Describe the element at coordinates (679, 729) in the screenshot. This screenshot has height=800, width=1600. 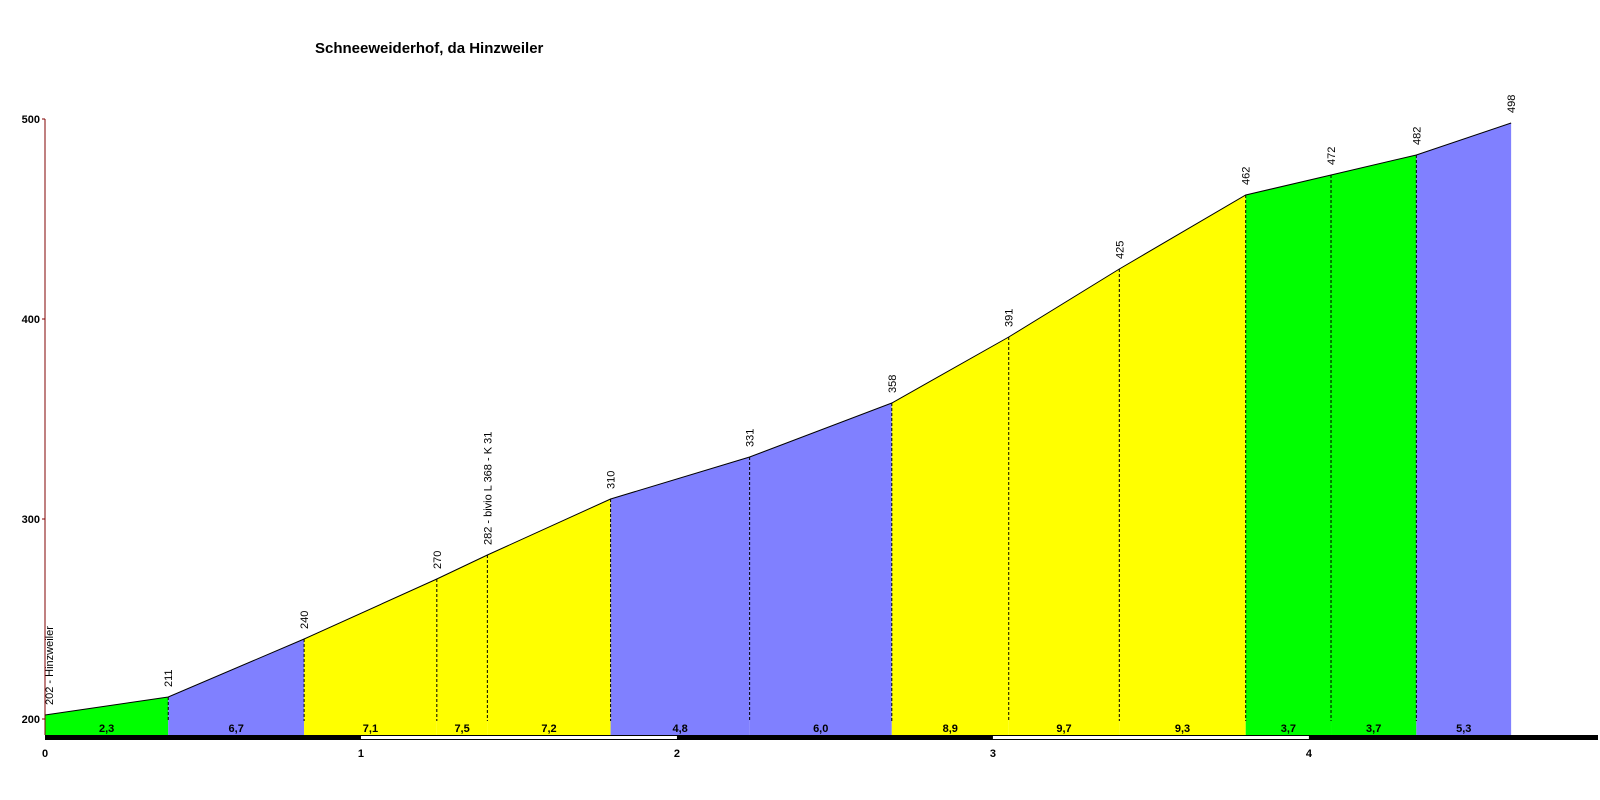
I see `gradient-label: 4,8` at that location.